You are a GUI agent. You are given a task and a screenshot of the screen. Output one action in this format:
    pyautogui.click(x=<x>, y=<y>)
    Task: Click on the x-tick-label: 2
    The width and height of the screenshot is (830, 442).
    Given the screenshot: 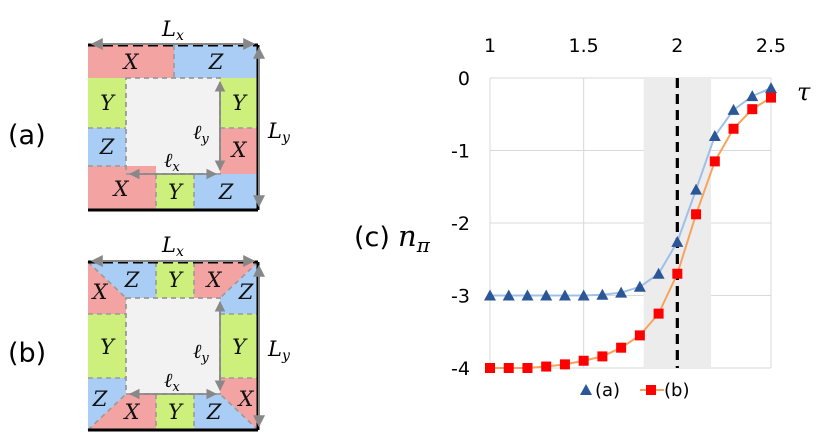 What is the action you would take?
    pyautogui.click(x=677, y=46)
    